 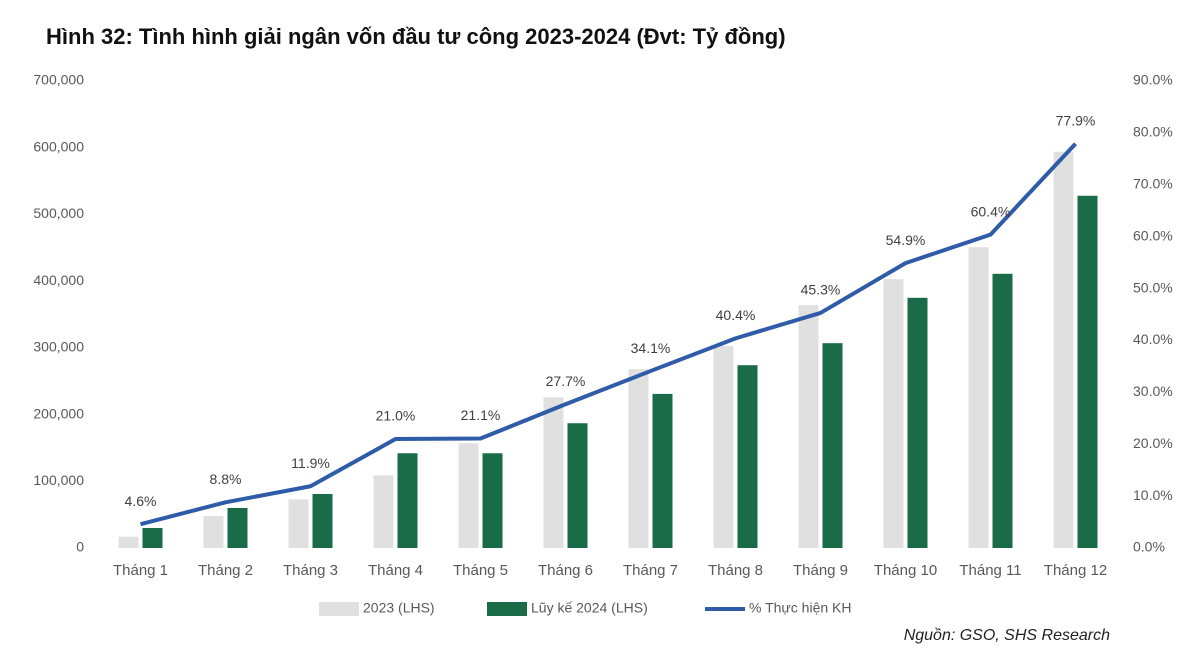 I want to click on y2-tick-label: 70.0%, so click(x=1153, y=183).